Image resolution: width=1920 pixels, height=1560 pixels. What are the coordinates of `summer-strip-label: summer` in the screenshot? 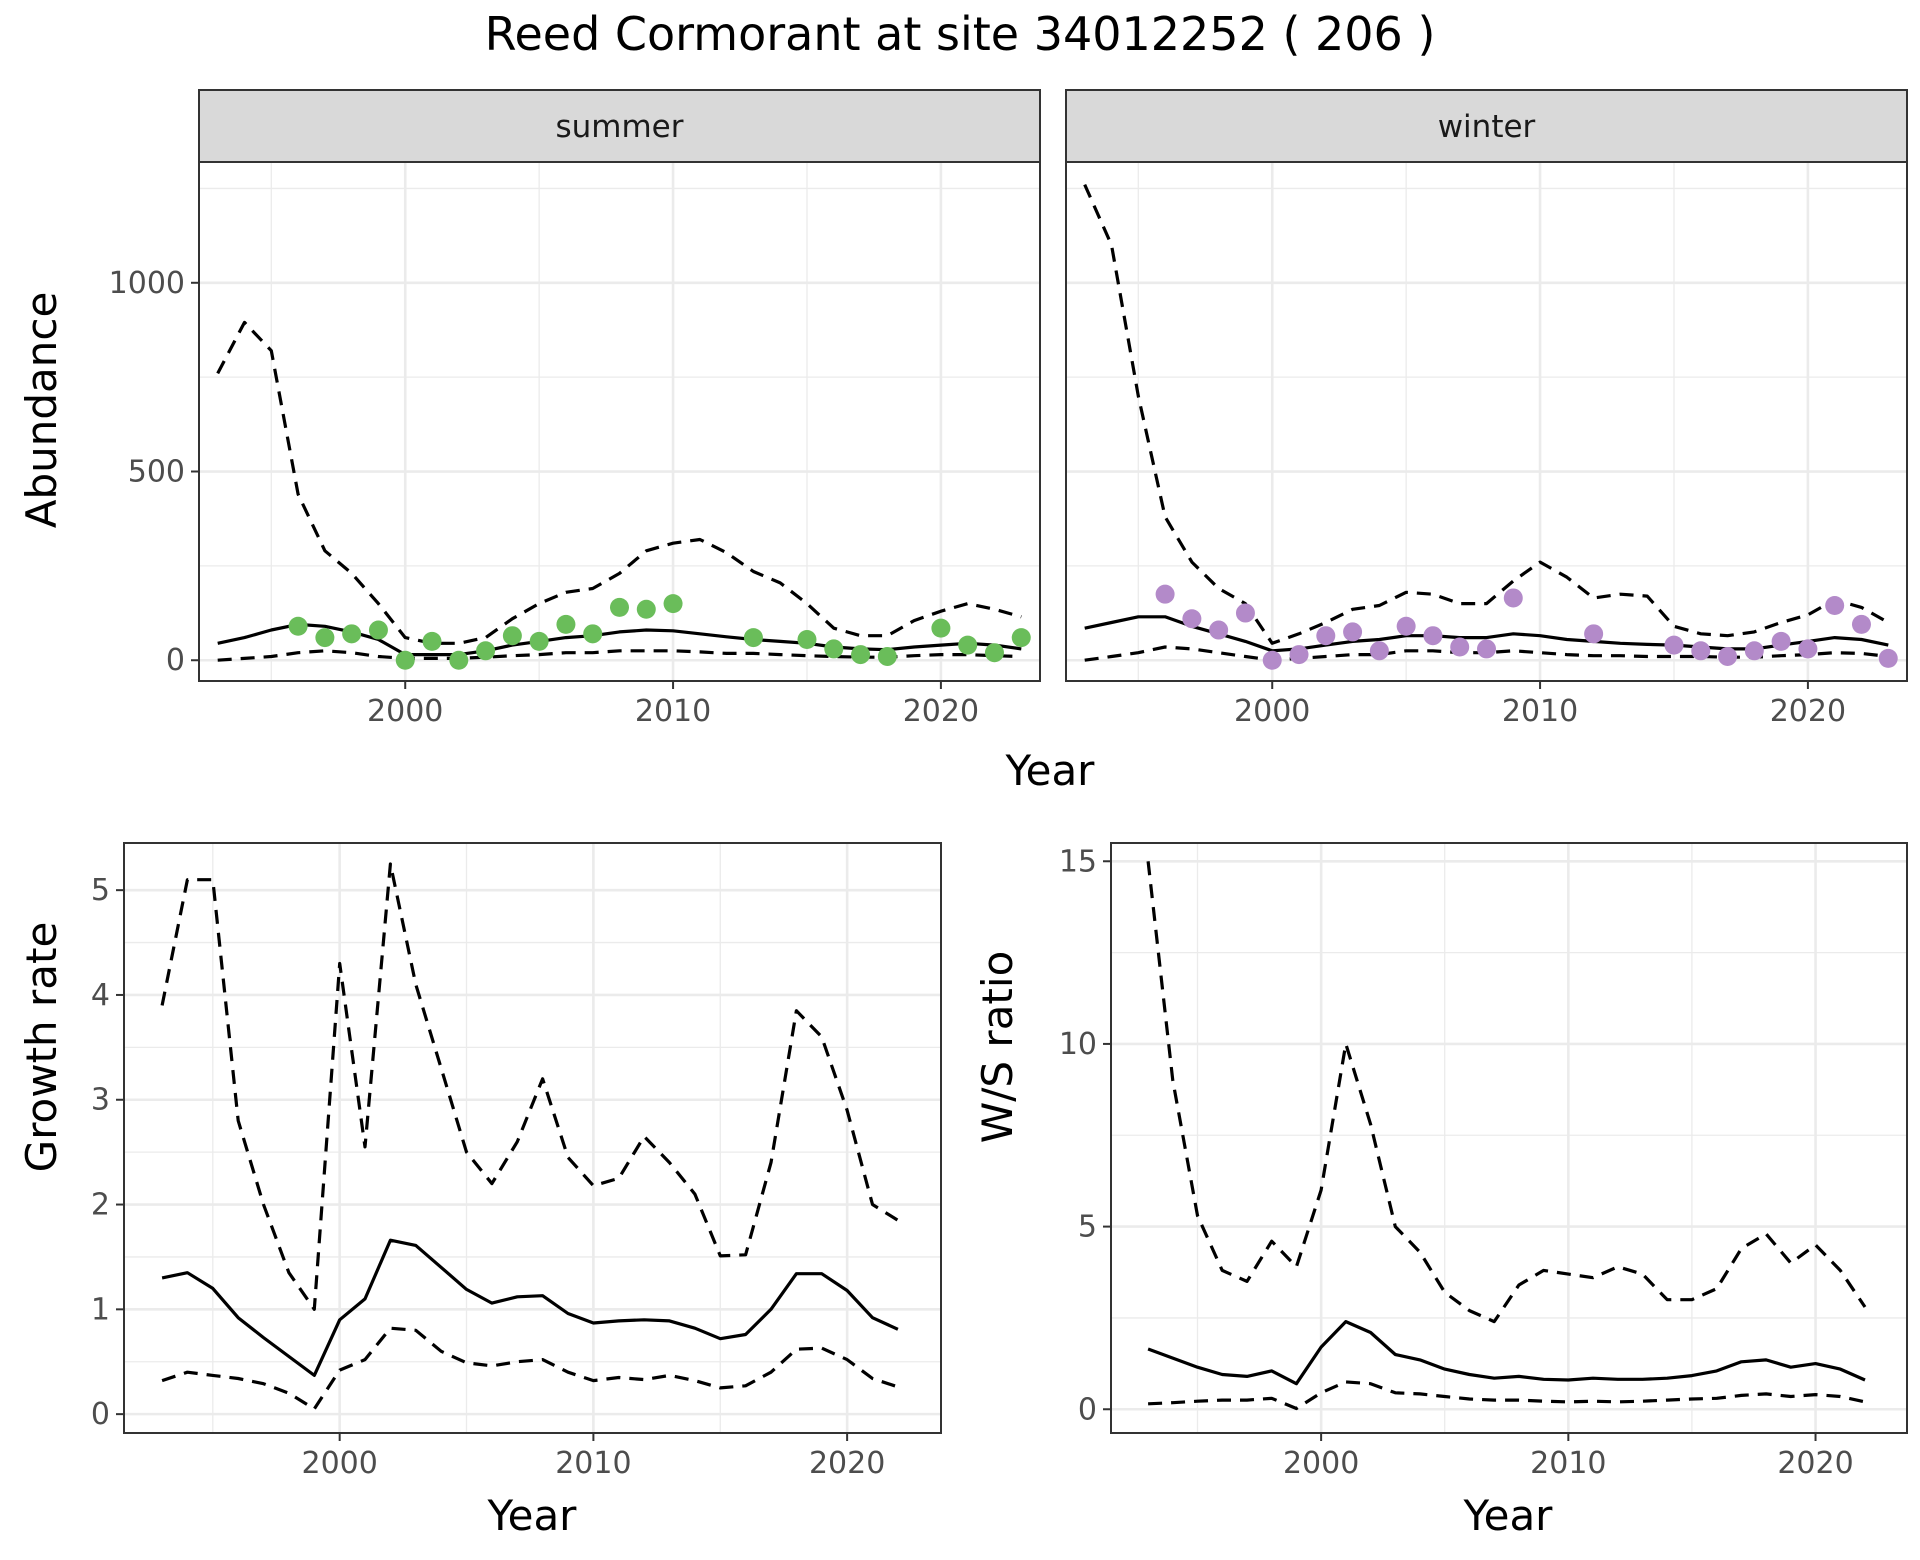 It's located at (619, 127).